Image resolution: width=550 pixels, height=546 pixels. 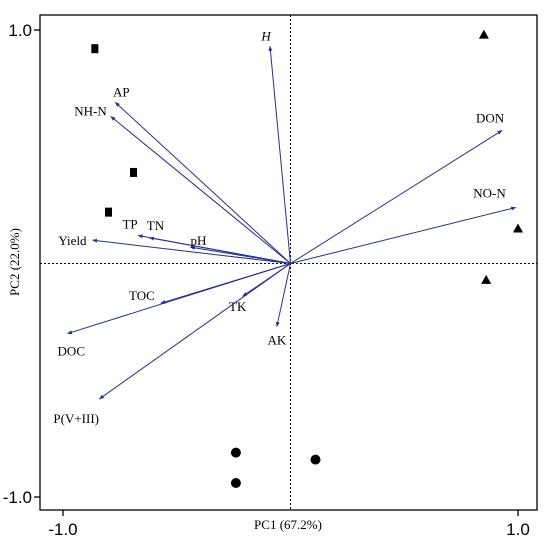 I want to click on vector-don, so click(x=396, y=196).